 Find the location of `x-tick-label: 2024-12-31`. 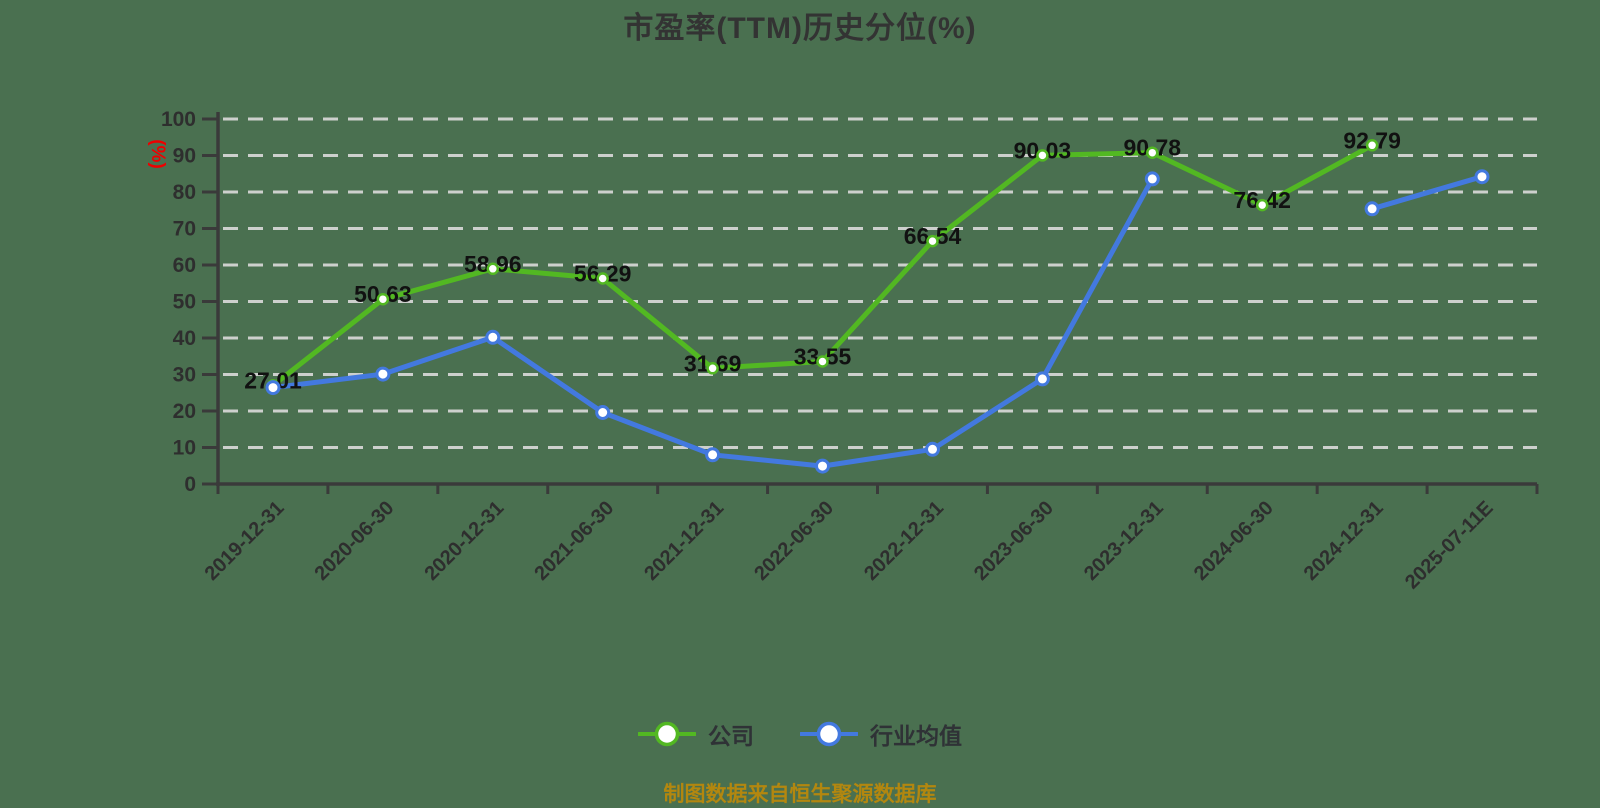

x-tick-label: 2024-12-31 is located at coordinates (1344, 541).